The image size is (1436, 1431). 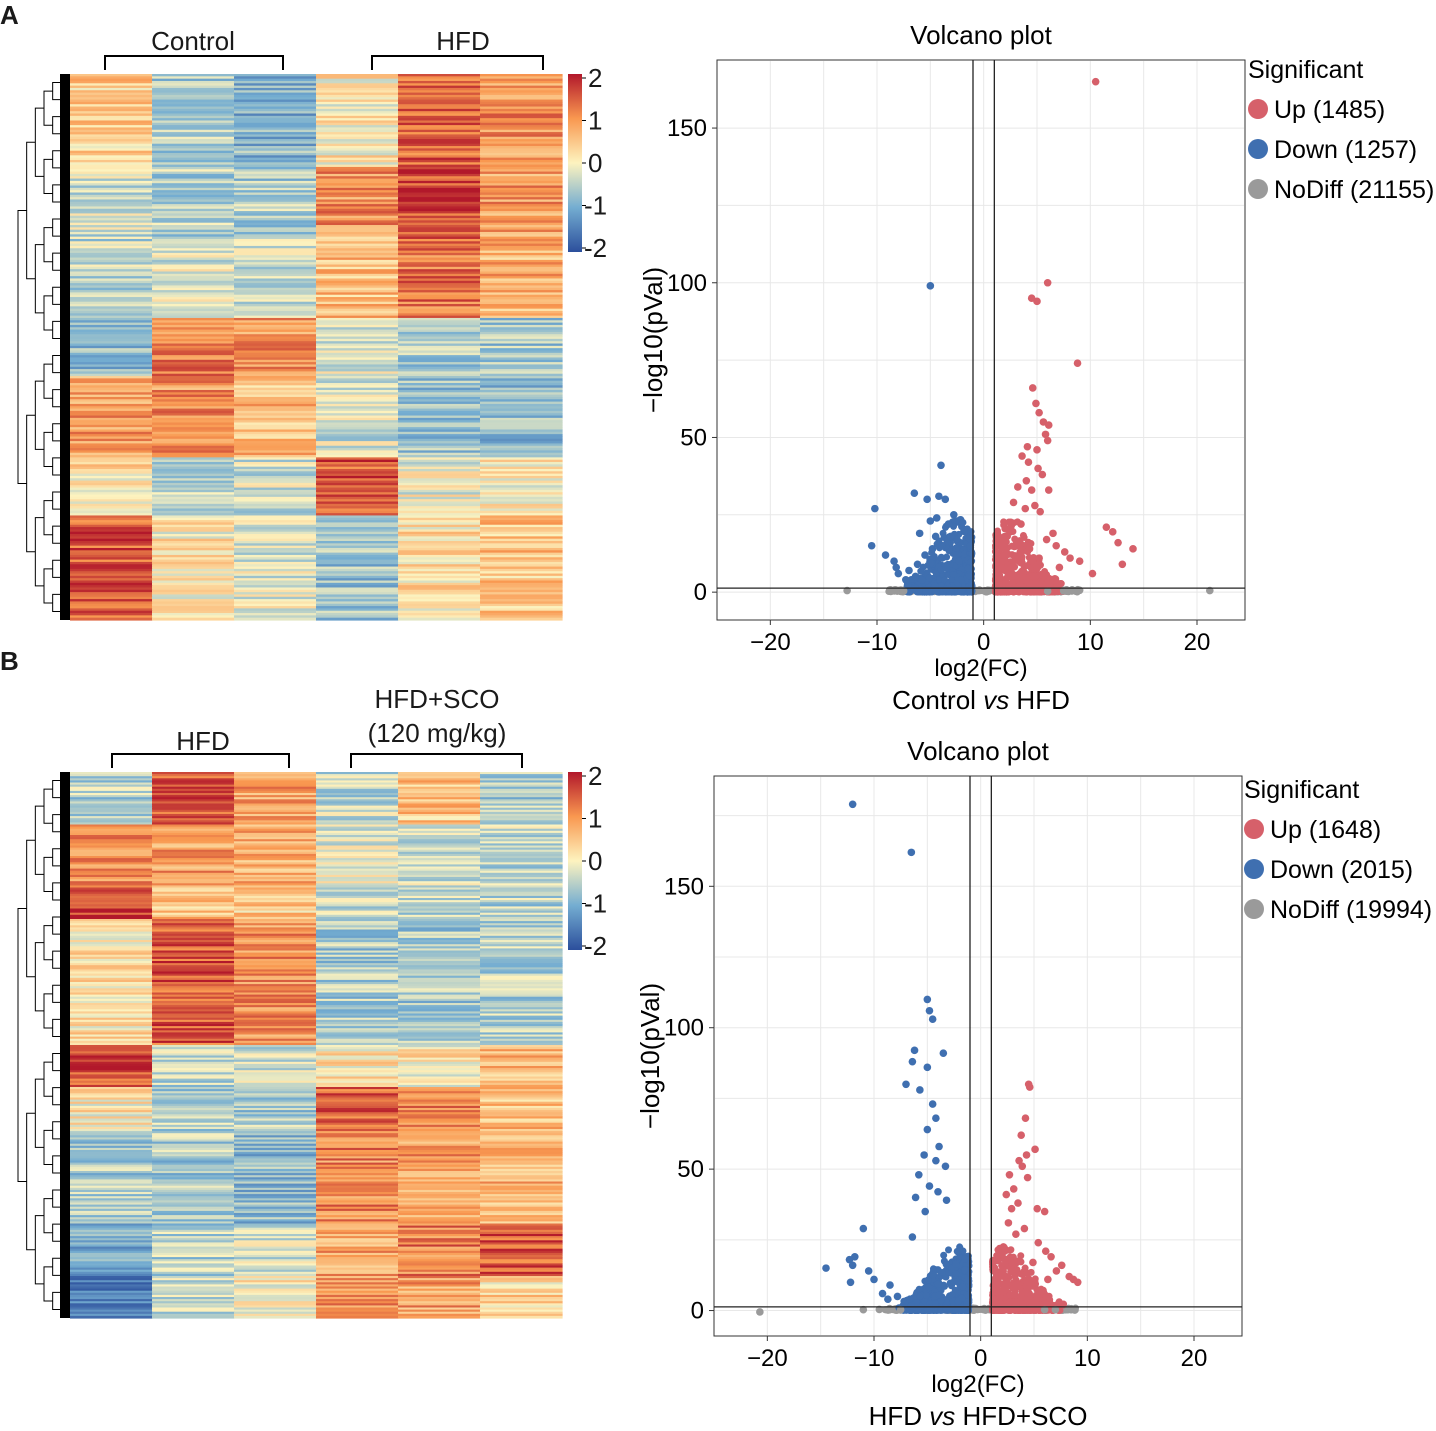 What do you see at coordinates (9, 15) in the screenshot?
I see `panel-letter-a: A` at bounding box center [9, 15].